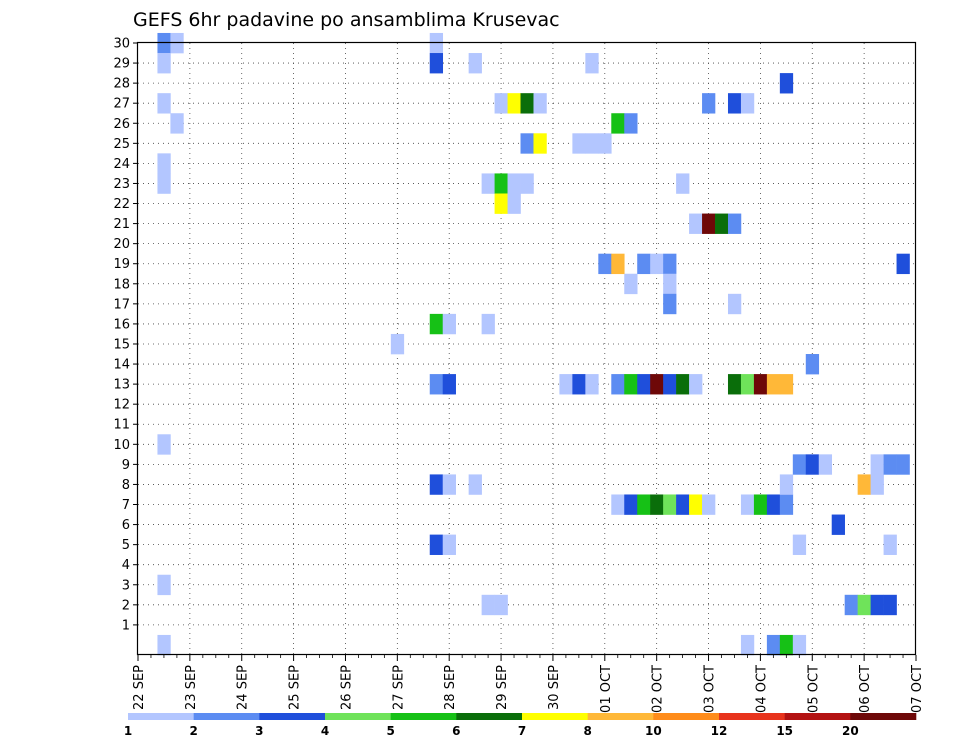  Describe the element at coordinates (121, 244) in the screenshot. I see `y-tick-label: 20` at that location.